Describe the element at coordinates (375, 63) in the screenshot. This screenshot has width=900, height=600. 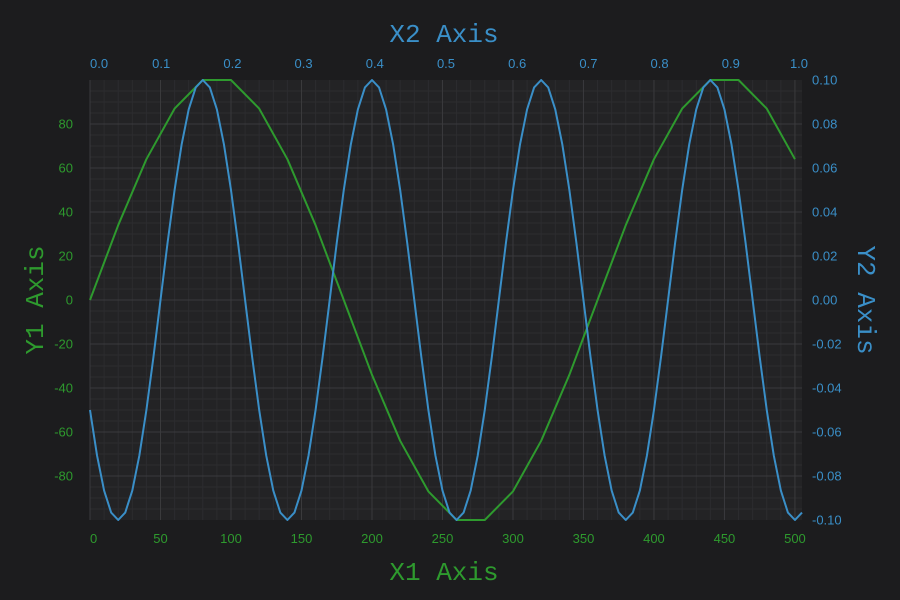
I see `x2-tick-label: 0.4` at that location.